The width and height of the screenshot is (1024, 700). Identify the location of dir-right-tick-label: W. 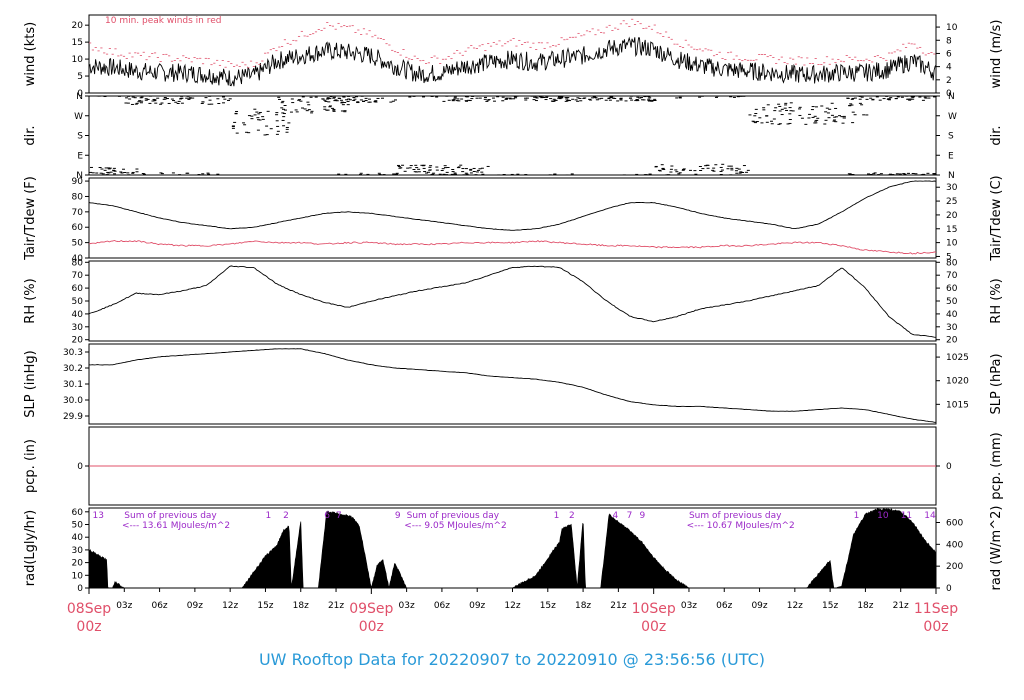
(952, 117).